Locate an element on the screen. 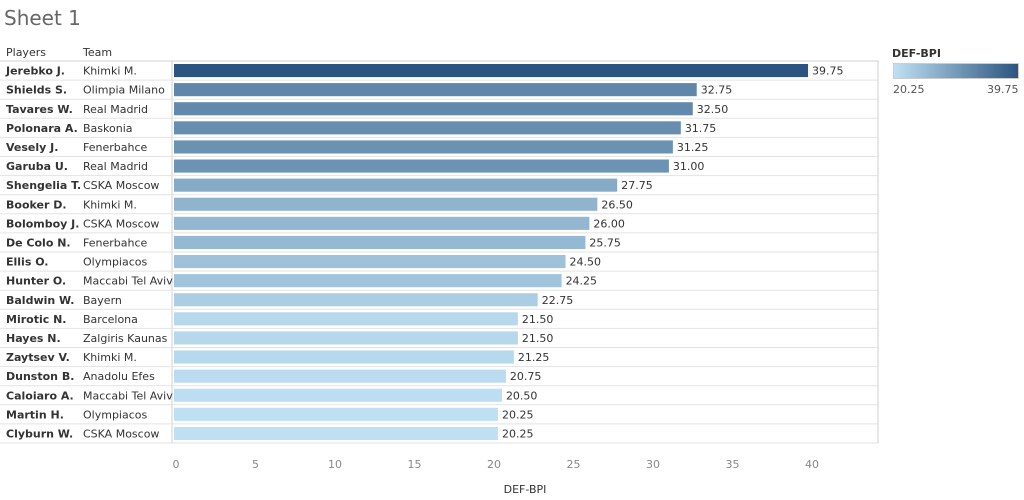  bar-value-label: 20.75 is located at coordinates (526, 376).